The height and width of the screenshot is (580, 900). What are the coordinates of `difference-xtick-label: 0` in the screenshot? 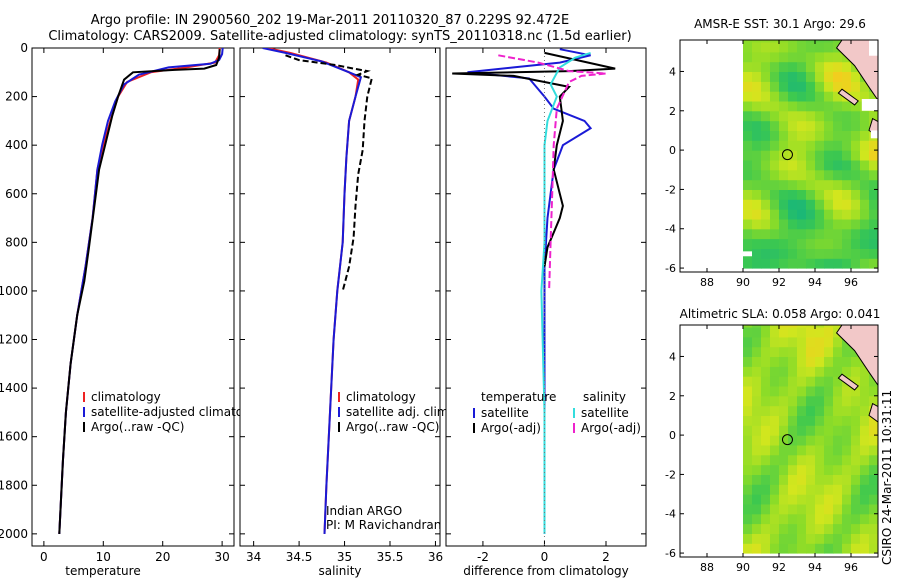 It's located at (545, 557).